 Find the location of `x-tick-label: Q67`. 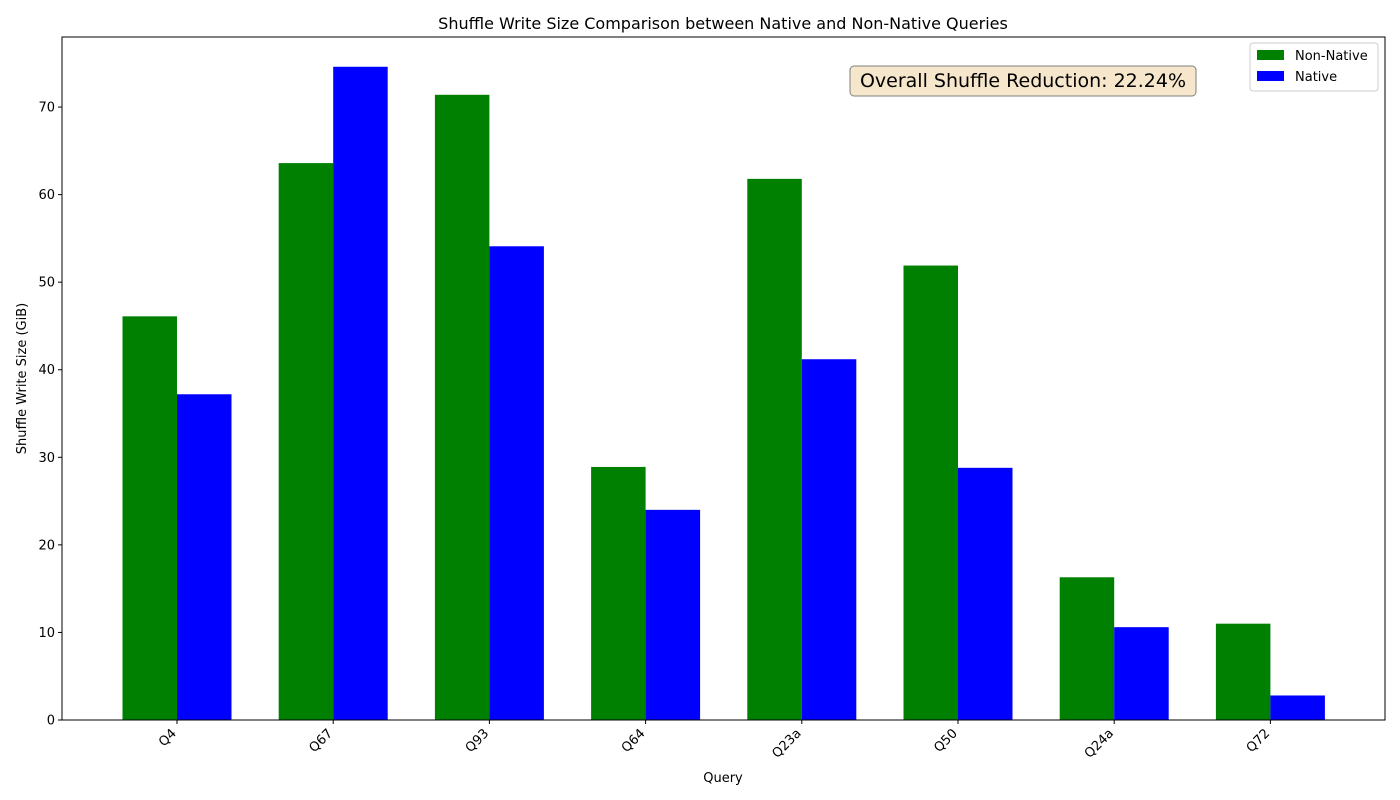

x-tick-label: Q67 is located at coordinates (321, 741).